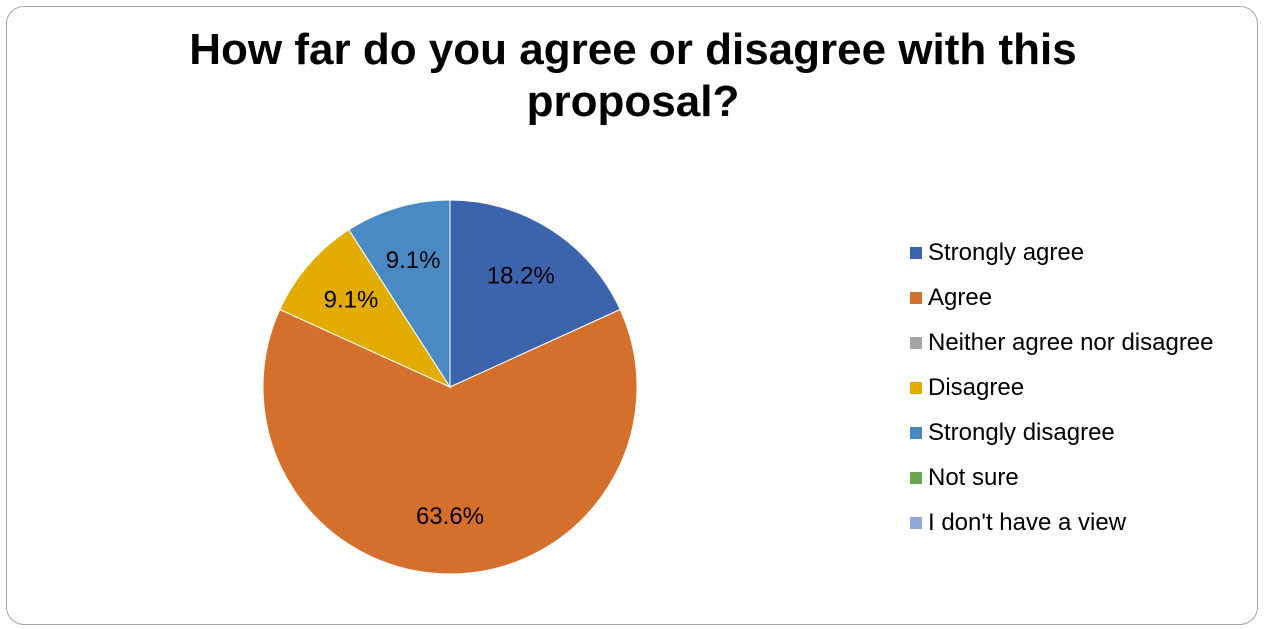  What do you see at coordinates (1027, 522) in the screenshot?
I see `legend-label: I don't have a view` at bounding box center [1027, 522].